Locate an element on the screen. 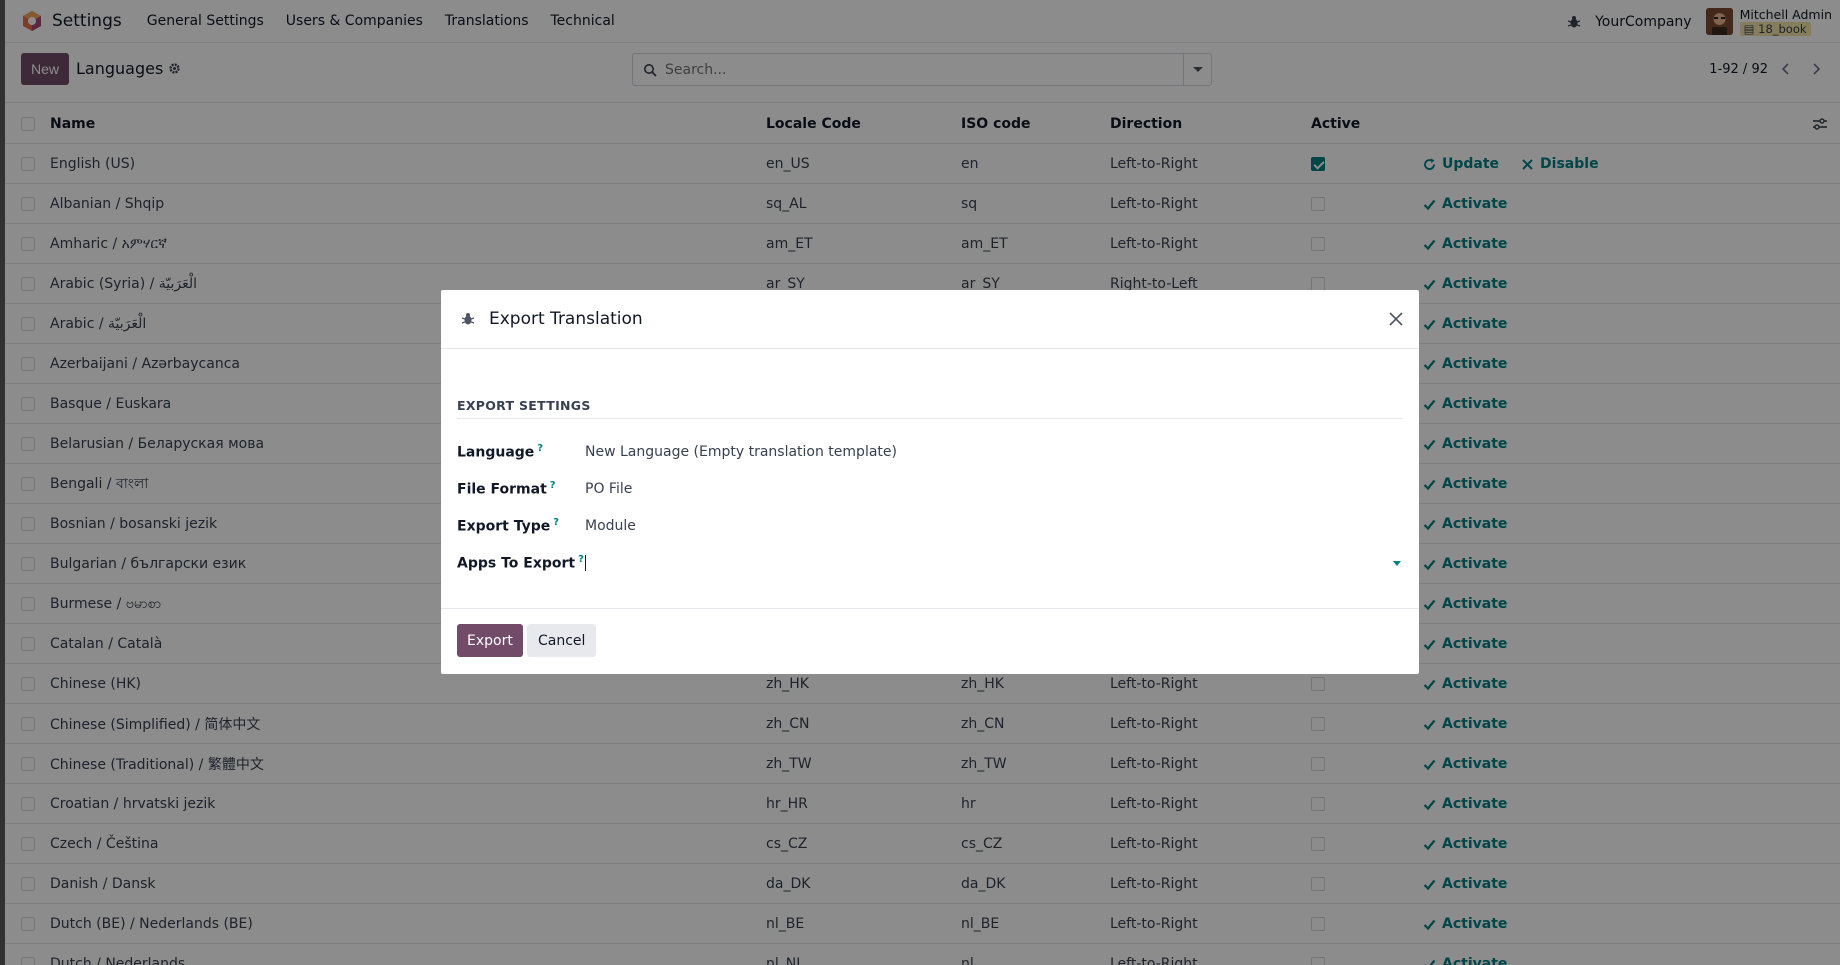 The height and width of the screenshot is (965, 1840). gear-icon is located at coordinates (174, 68).